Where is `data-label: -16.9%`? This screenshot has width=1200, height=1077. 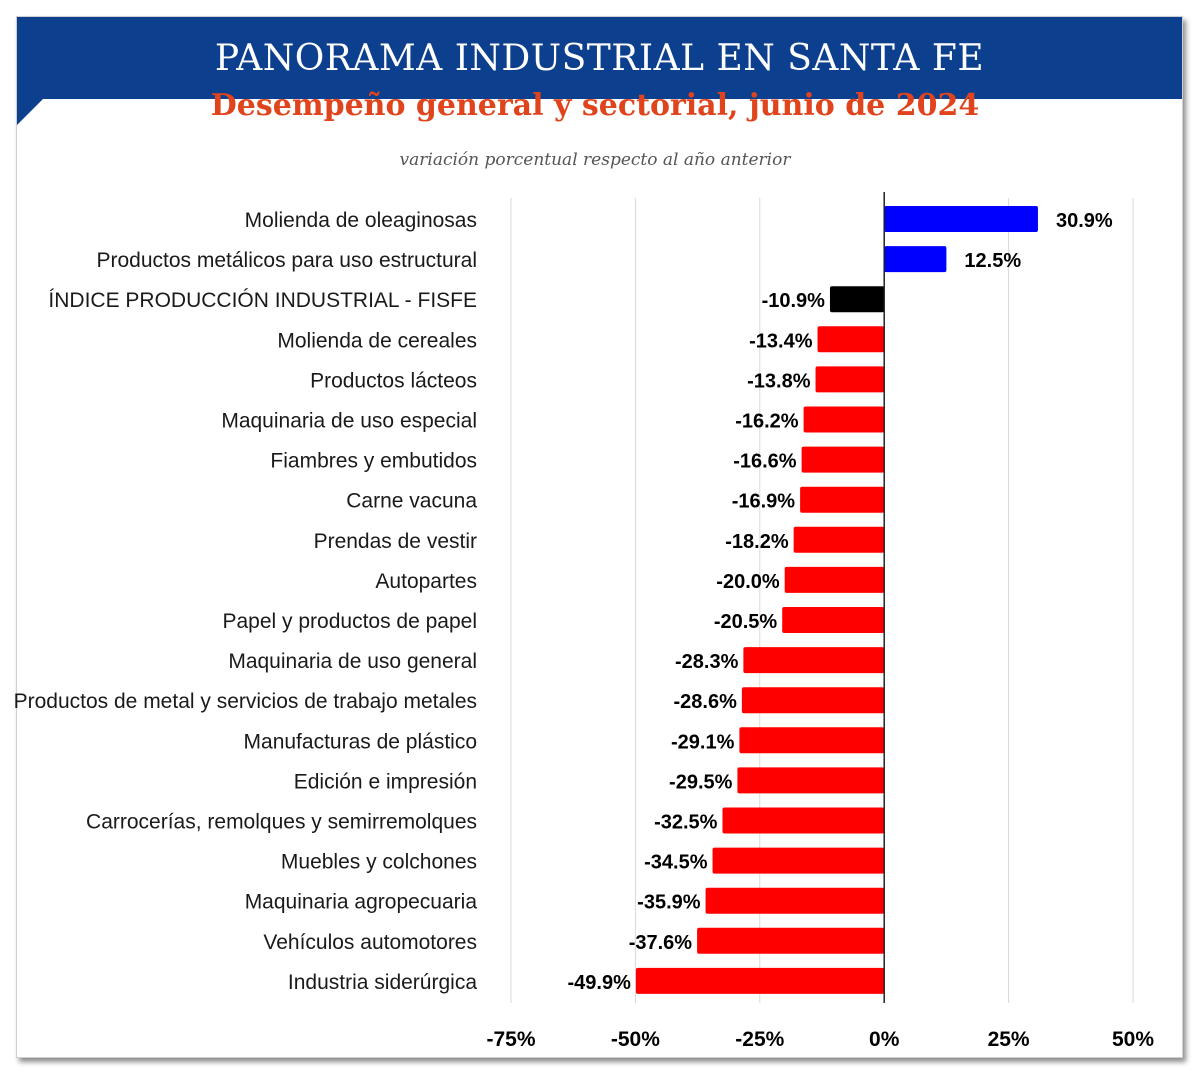 data-label: -16.9% is located at coordinates (764, 502).